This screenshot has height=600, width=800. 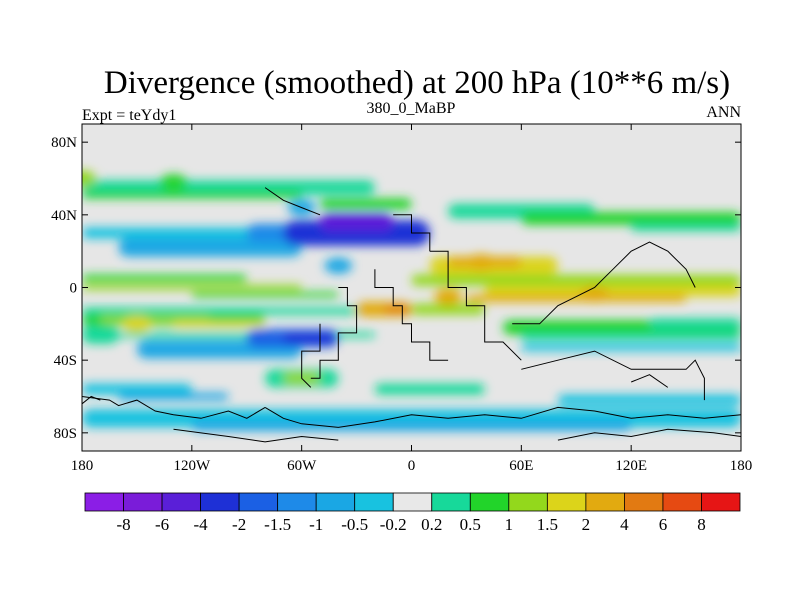 What do you see at coordinates (64, 216) in the screenshot?
I see `y-tick-label: 40N` at bounding box center [64, 216].